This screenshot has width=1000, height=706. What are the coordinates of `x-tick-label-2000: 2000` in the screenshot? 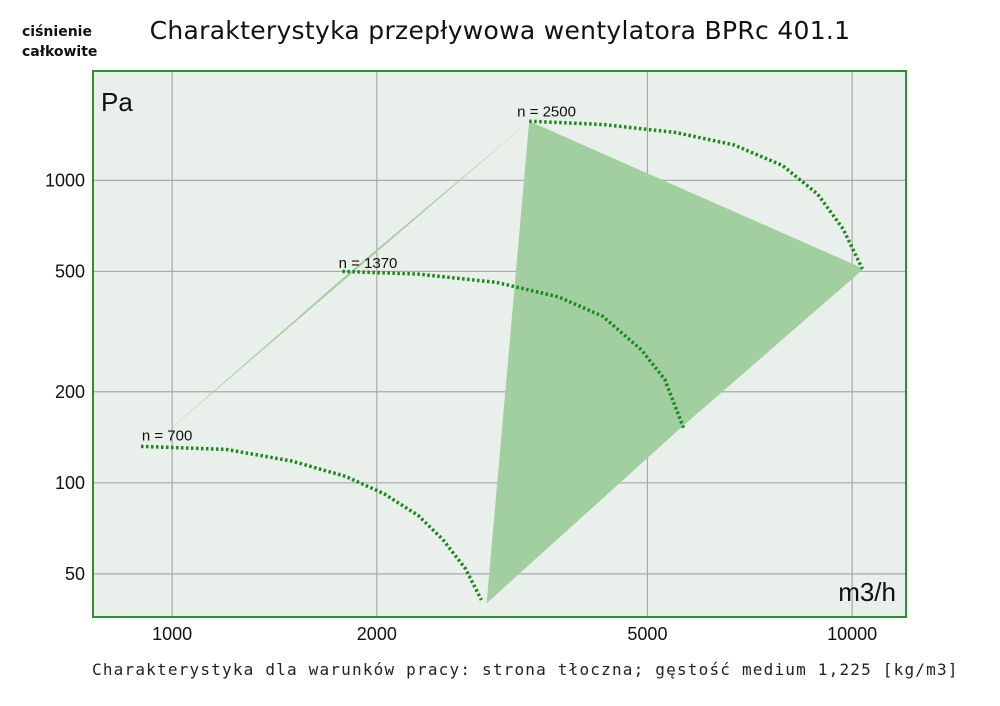 It's located at (377, 634).